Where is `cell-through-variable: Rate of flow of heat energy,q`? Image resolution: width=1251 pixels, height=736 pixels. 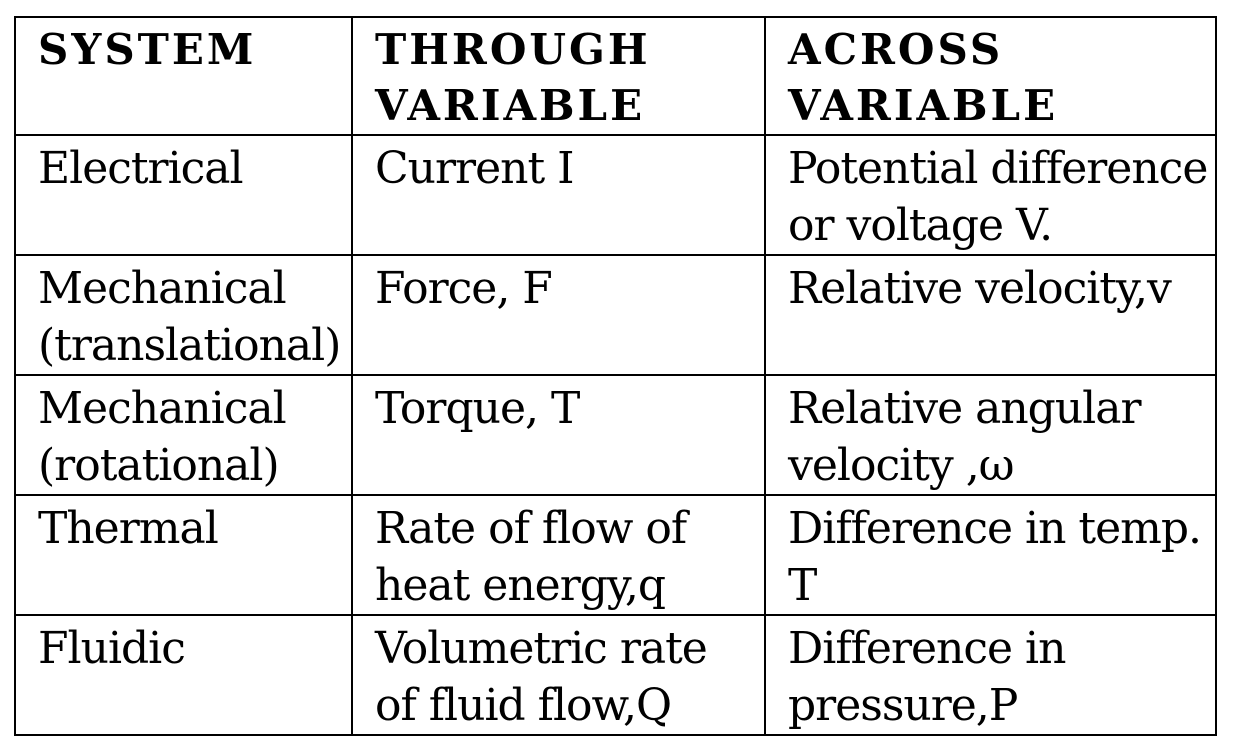 cell-through-variable: Rate of flow of heat energy,q is located at coordinates (558, 555).